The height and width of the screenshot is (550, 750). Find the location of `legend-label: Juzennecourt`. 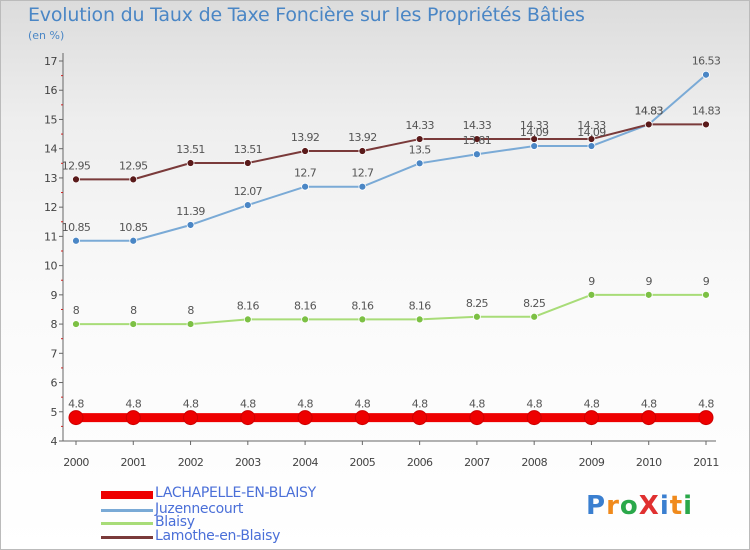

legend-label: Juzennecourt is located at coordinates (199, 509).